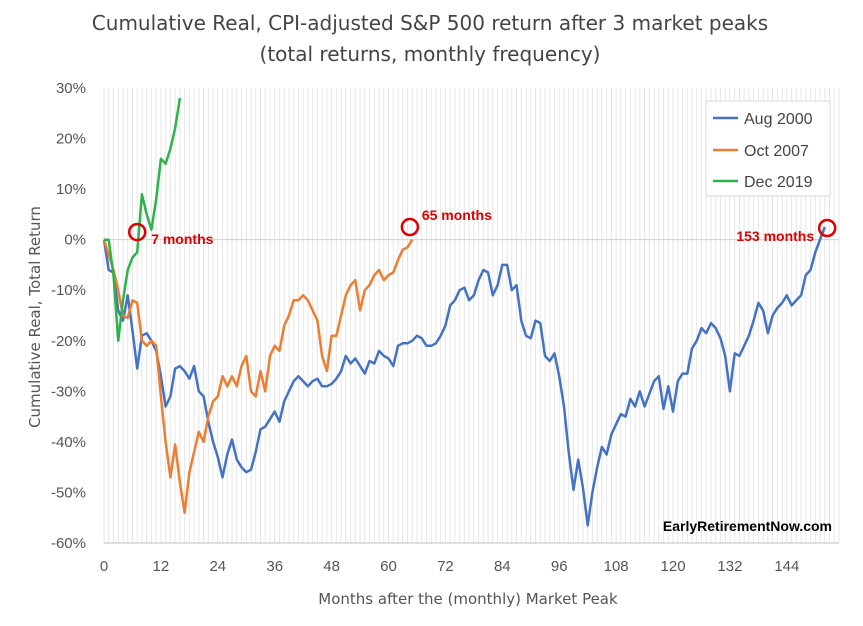  Describe the element at coordinates (182, 239) in the screenshot. I see `annotation-label: 7 months` at that location.